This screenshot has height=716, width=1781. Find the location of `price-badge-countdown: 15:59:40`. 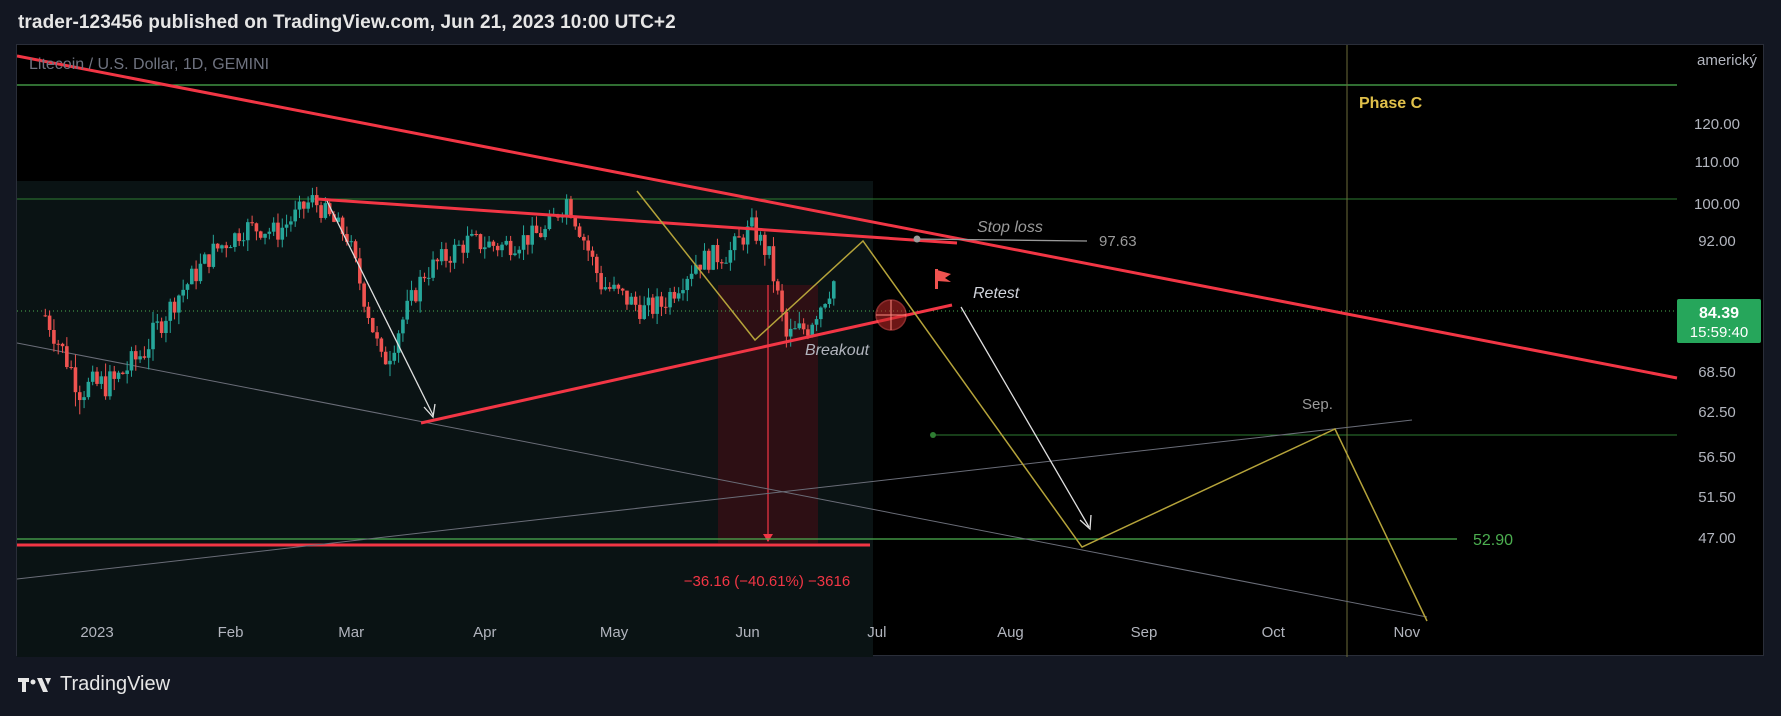

price-badge-countdown: 15:59:40 is located at coordinates (1719, 332).